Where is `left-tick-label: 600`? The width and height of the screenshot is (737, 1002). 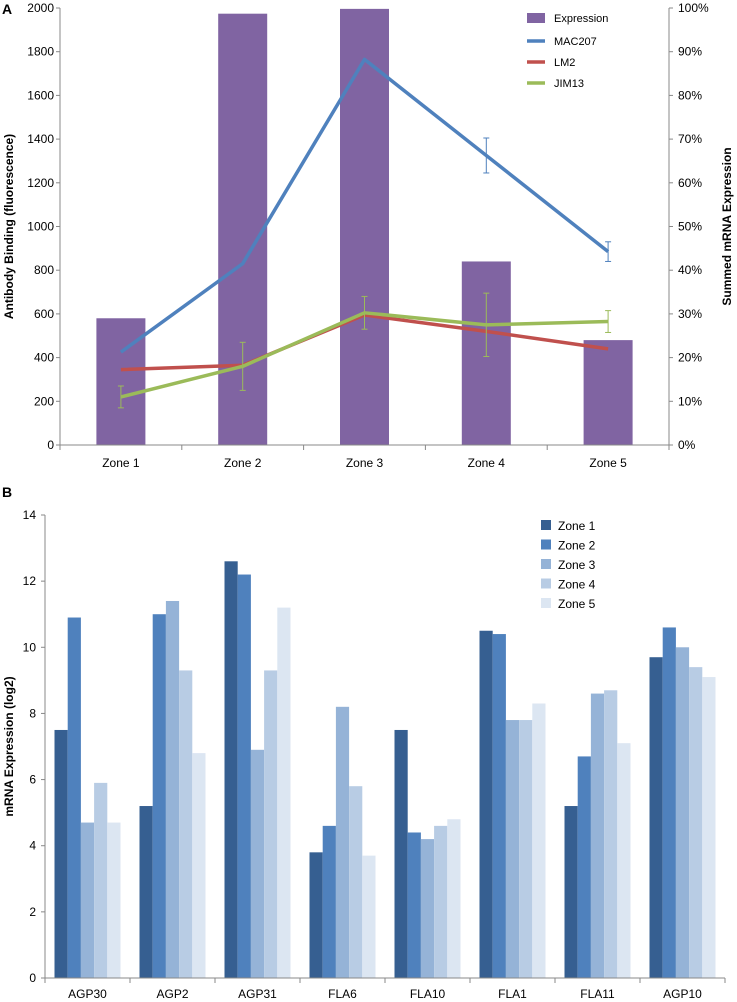
left-tick-label: 600 is located at coordinates (44, 314).